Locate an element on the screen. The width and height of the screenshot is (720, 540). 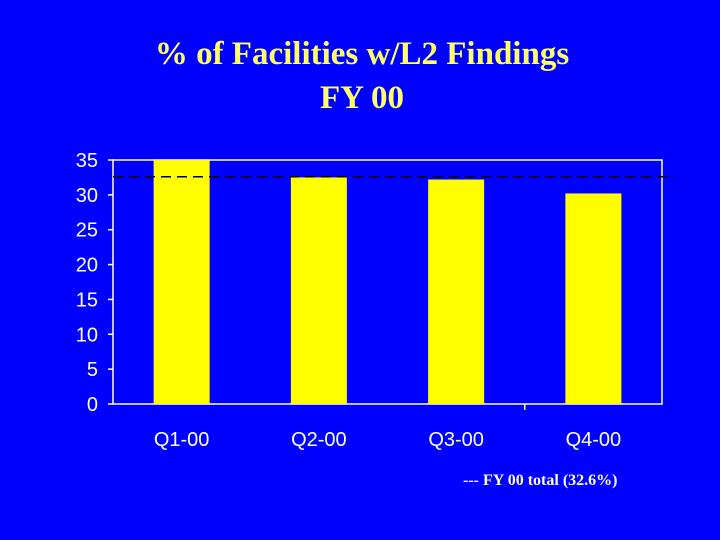
y-tick-label: 5 is located at coordinates (92, 370).